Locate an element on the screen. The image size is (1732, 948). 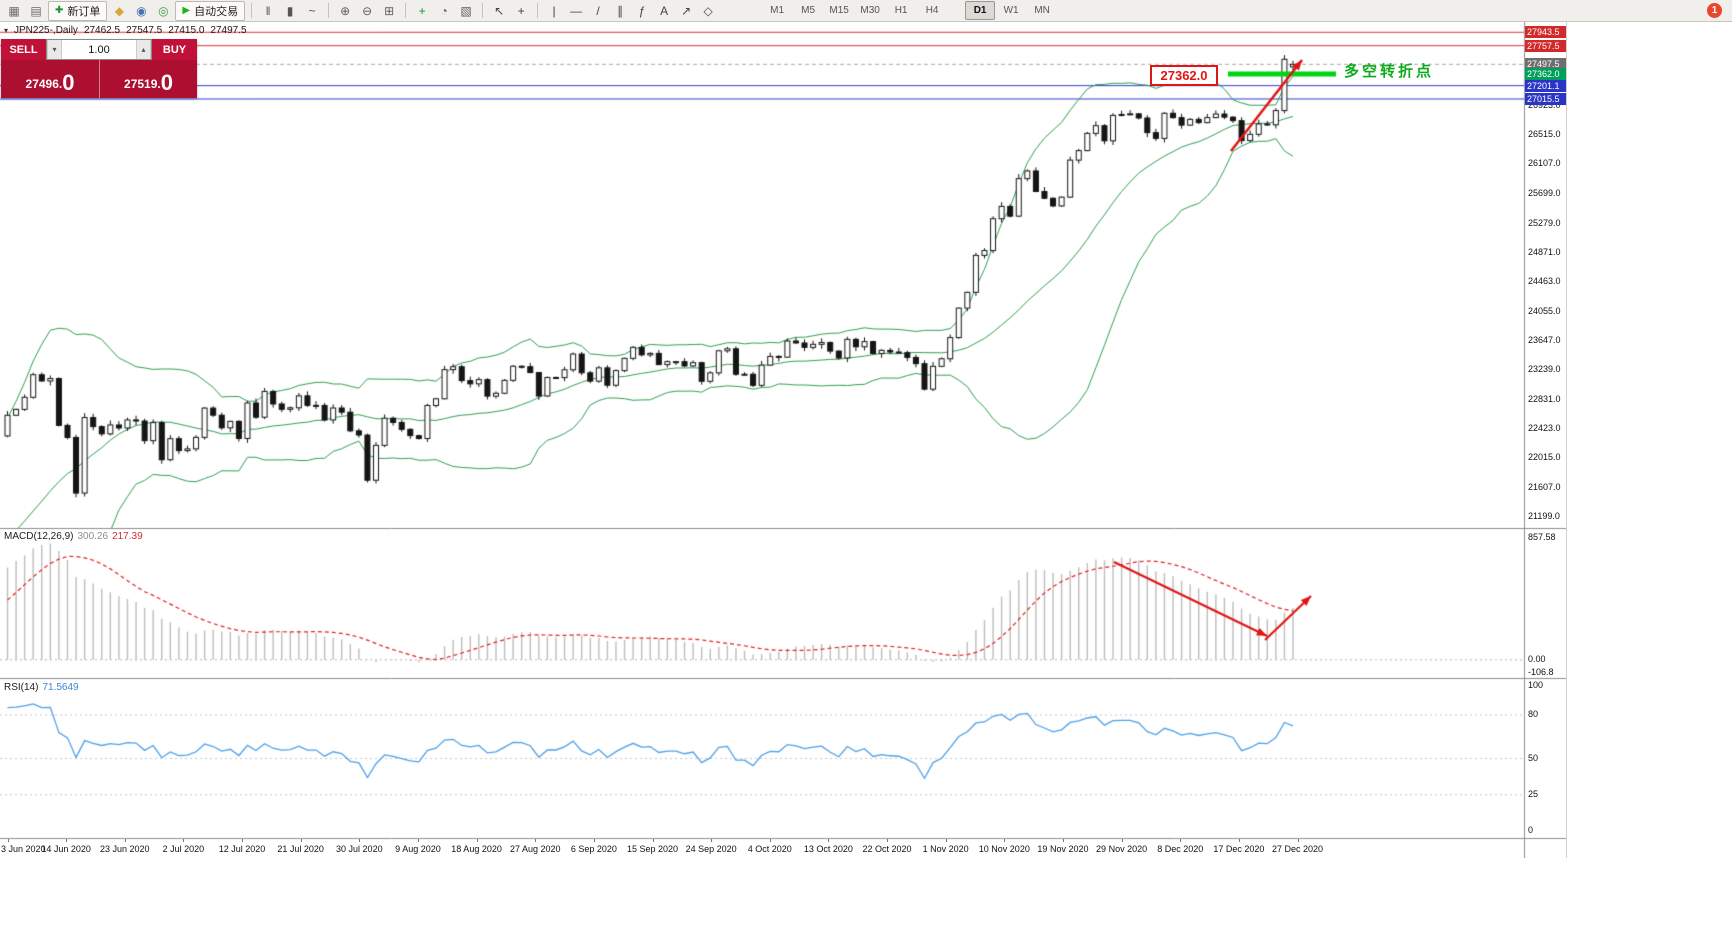
line-chart-icon: ~ is located at coordinates (312, 10).